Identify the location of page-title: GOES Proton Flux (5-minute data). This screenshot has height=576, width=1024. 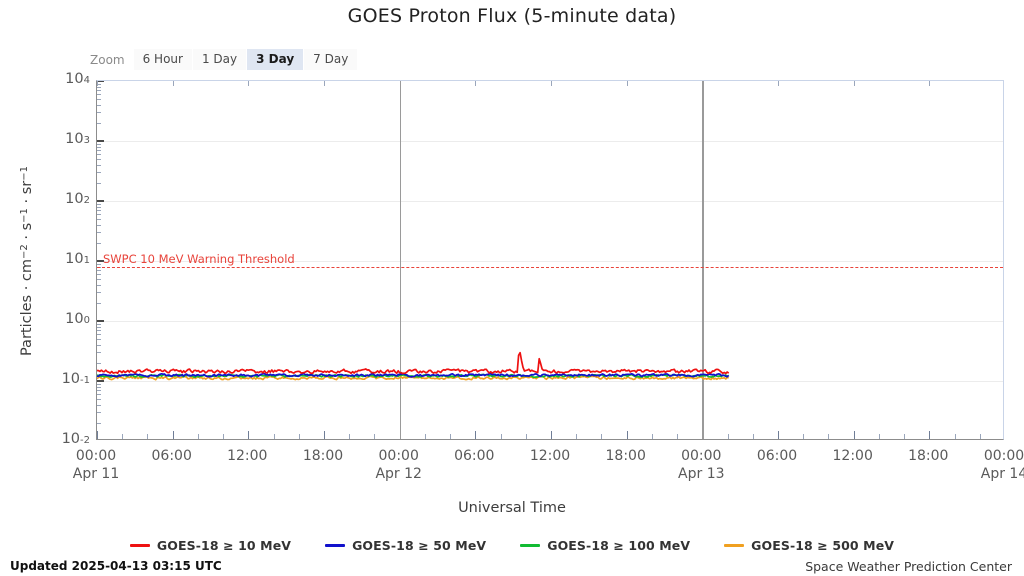
(512, 16).